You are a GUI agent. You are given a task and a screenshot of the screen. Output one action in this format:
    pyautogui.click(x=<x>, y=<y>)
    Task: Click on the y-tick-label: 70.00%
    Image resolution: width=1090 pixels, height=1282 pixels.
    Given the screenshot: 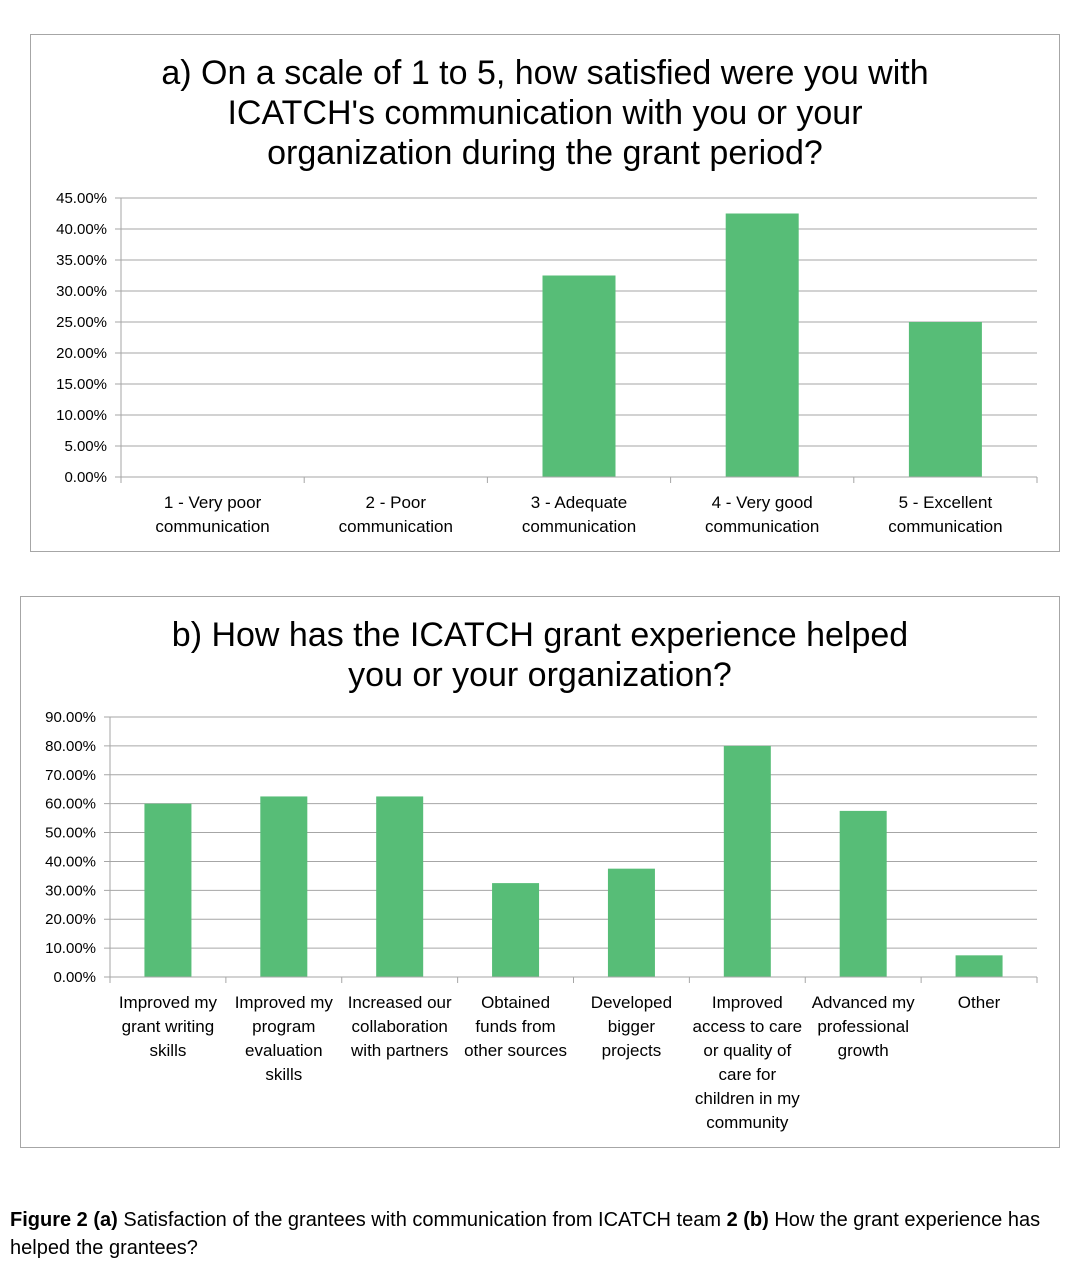 What is the action you would take?
    pyautogui.click(x=70, y=775)
    